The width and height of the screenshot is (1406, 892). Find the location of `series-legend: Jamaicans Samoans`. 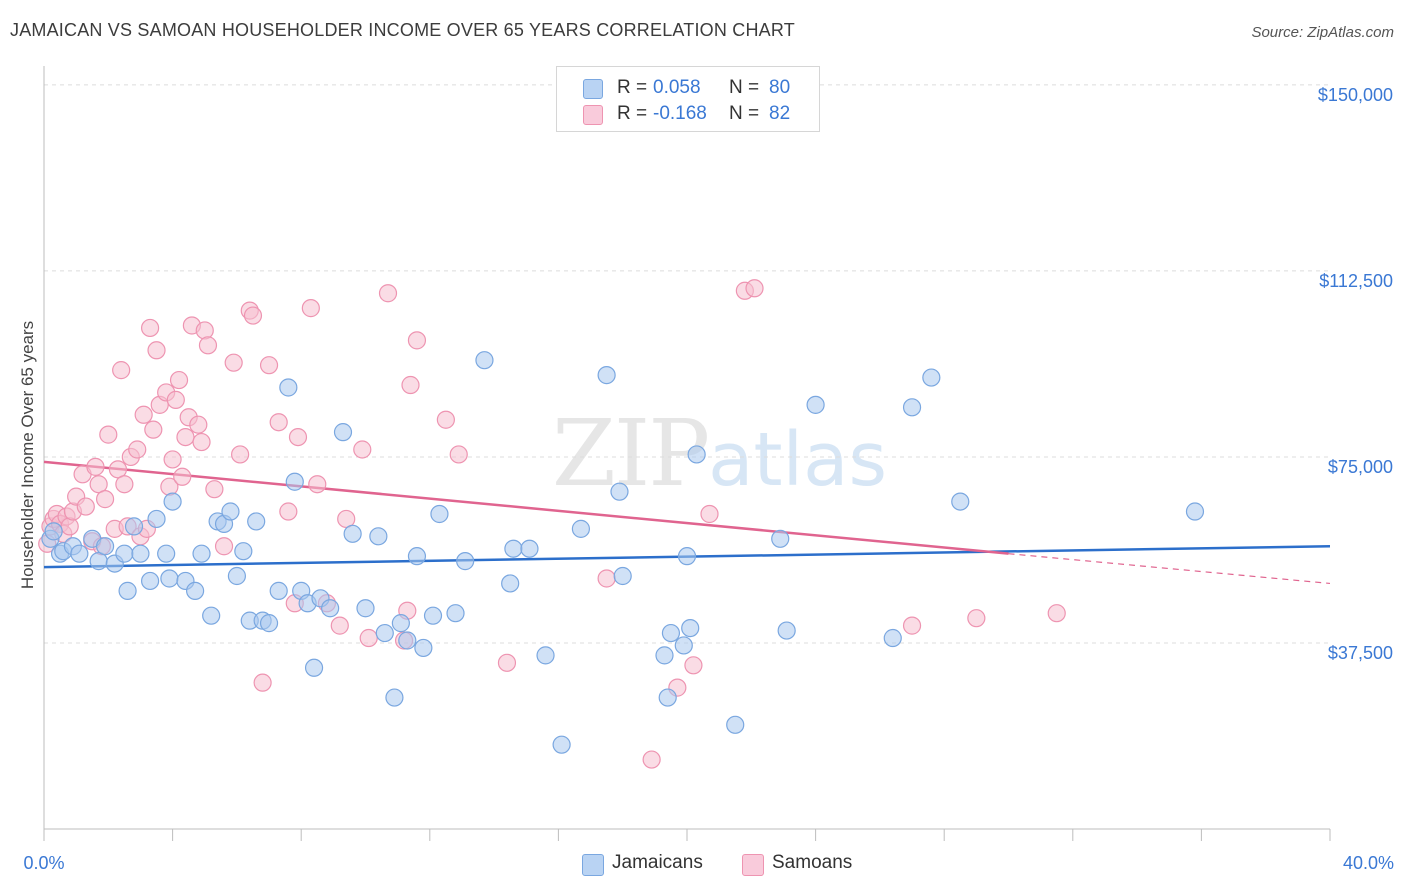

series-legend: Jamaicans Samoans is located at coordinates (703, 865).